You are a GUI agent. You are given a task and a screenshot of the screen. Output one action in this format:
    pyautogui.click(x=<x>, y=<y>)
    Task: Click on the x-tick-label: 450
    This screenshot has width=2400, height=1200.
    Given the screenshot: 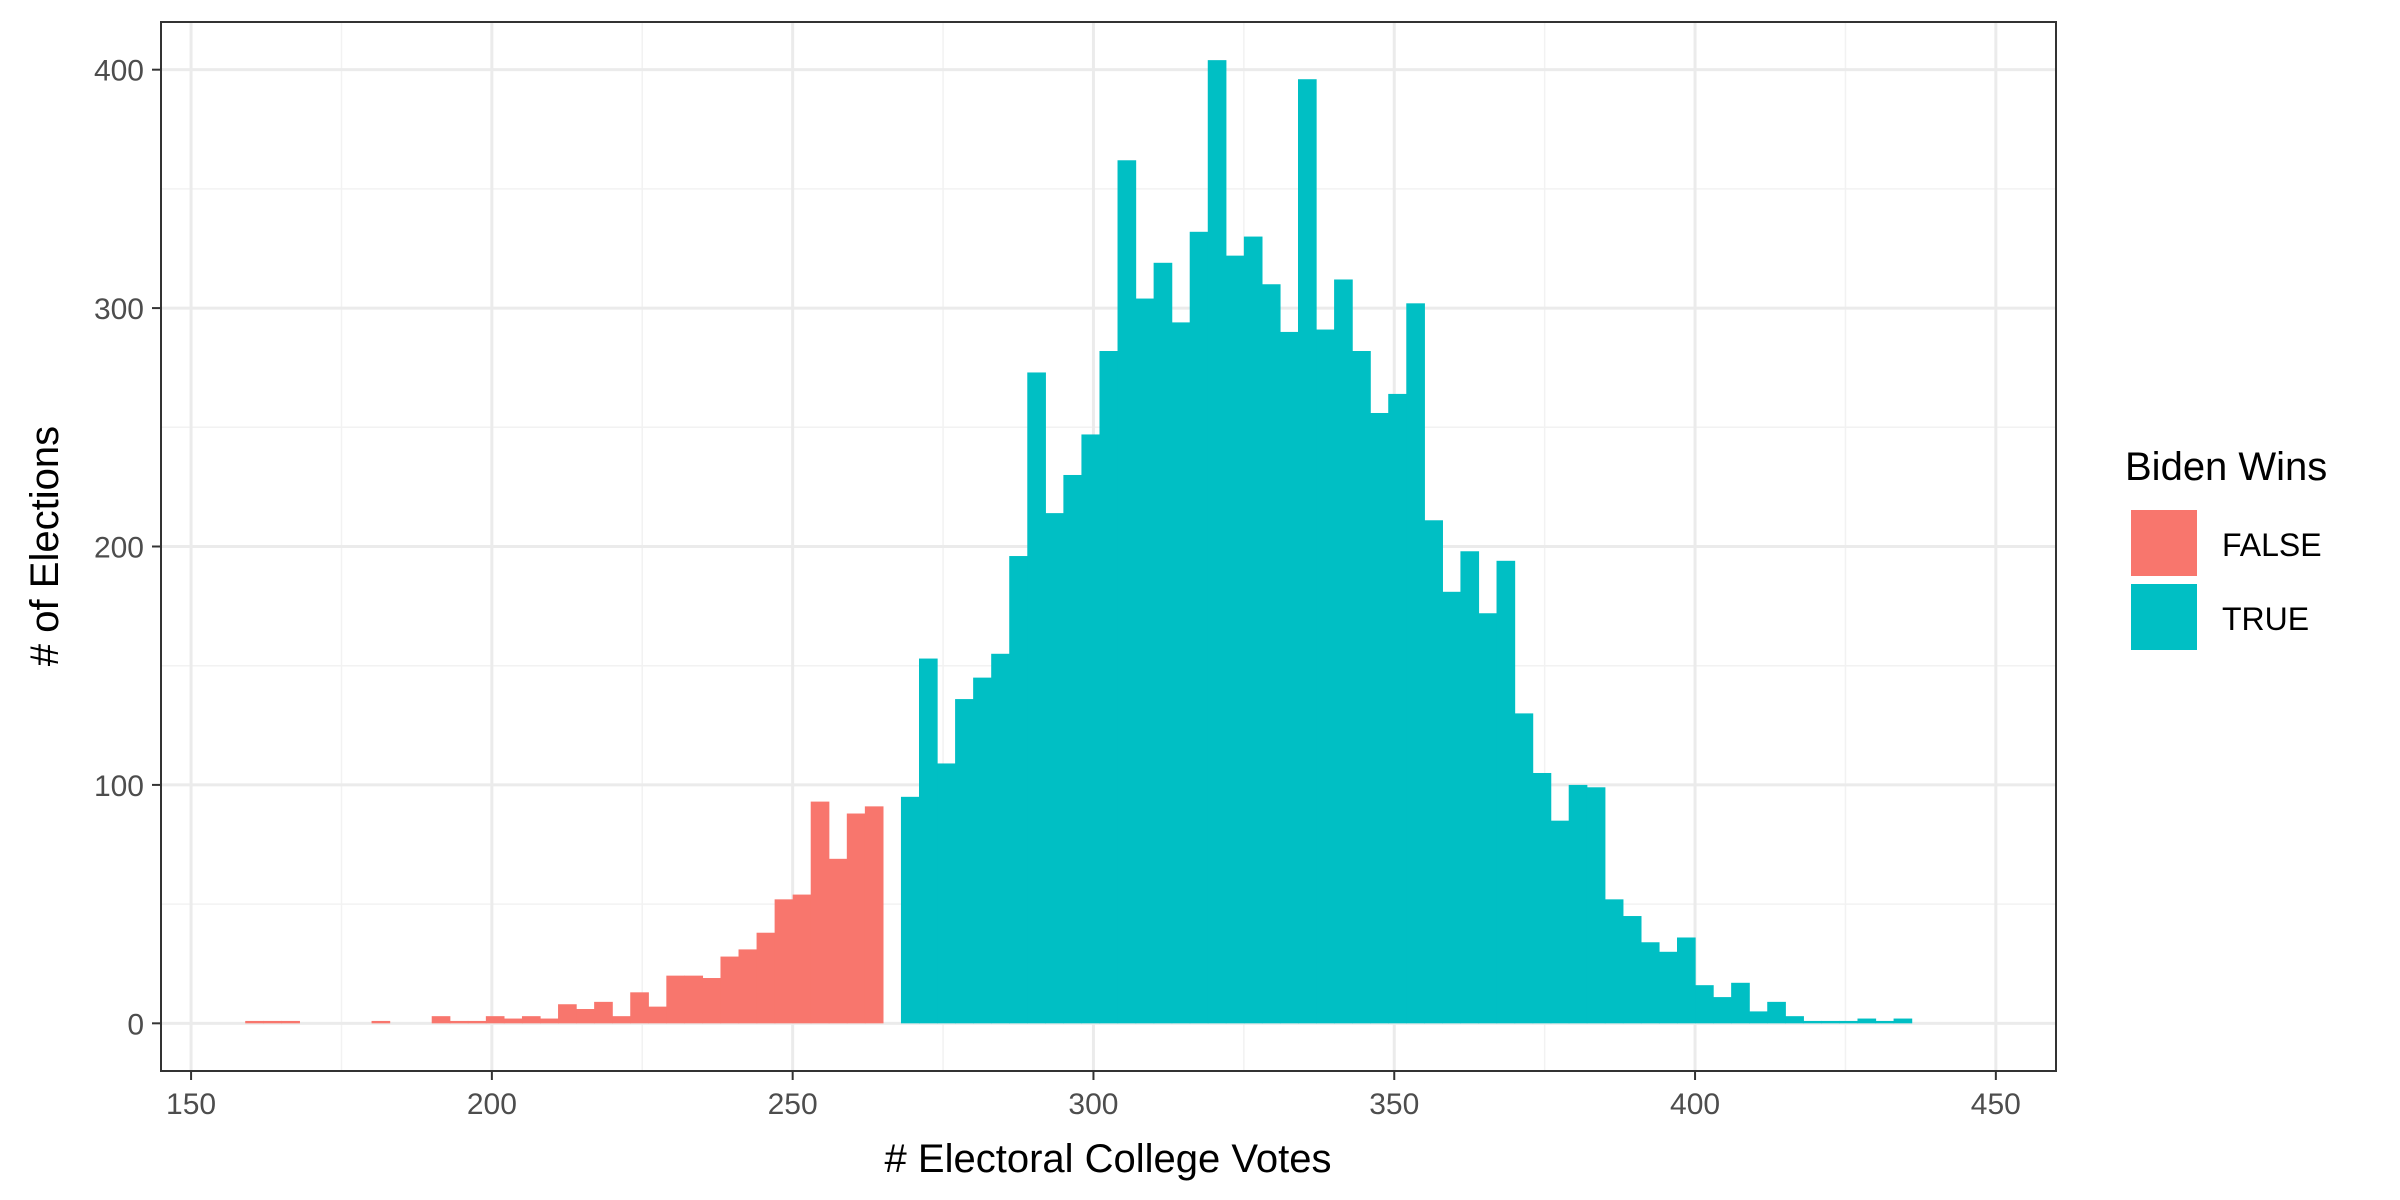 What is the action you would take?
    pyautogui.click(x=1996, y=1104)
    